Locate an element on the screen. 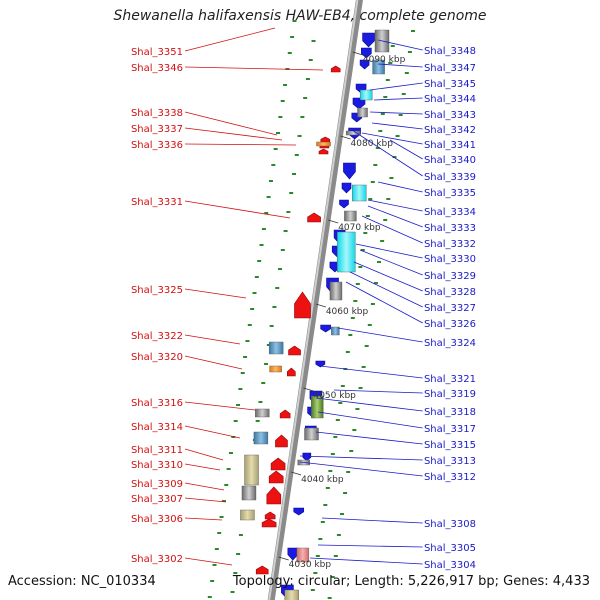 The image size is (600, 600). gene-label-left: Shal_3302 is located at coordinates (157, 559).